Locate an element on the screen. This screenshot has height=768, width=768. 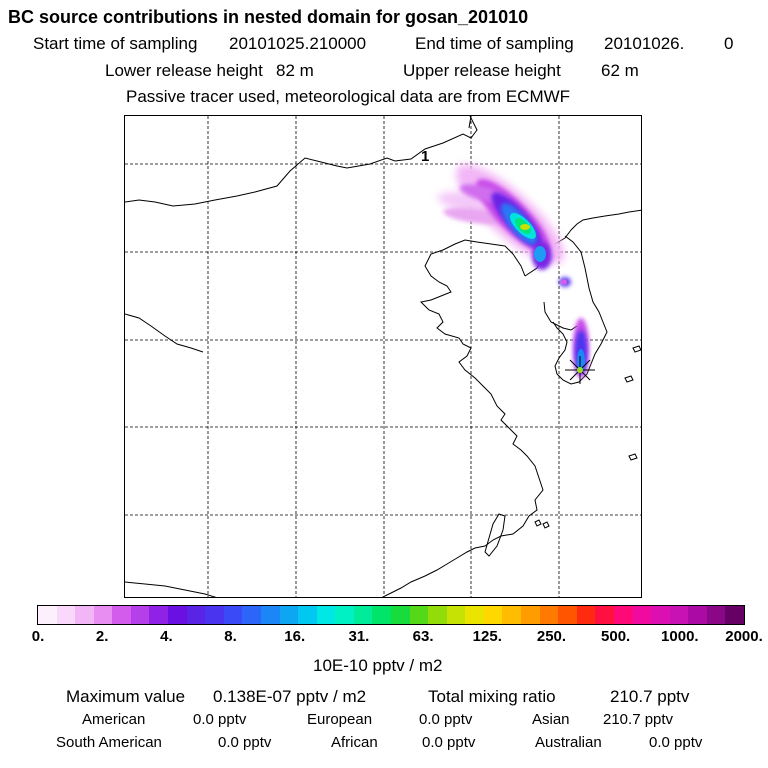
total-mixing-ratio-value: 210.7 pptv is located at coordinates (650, 696).